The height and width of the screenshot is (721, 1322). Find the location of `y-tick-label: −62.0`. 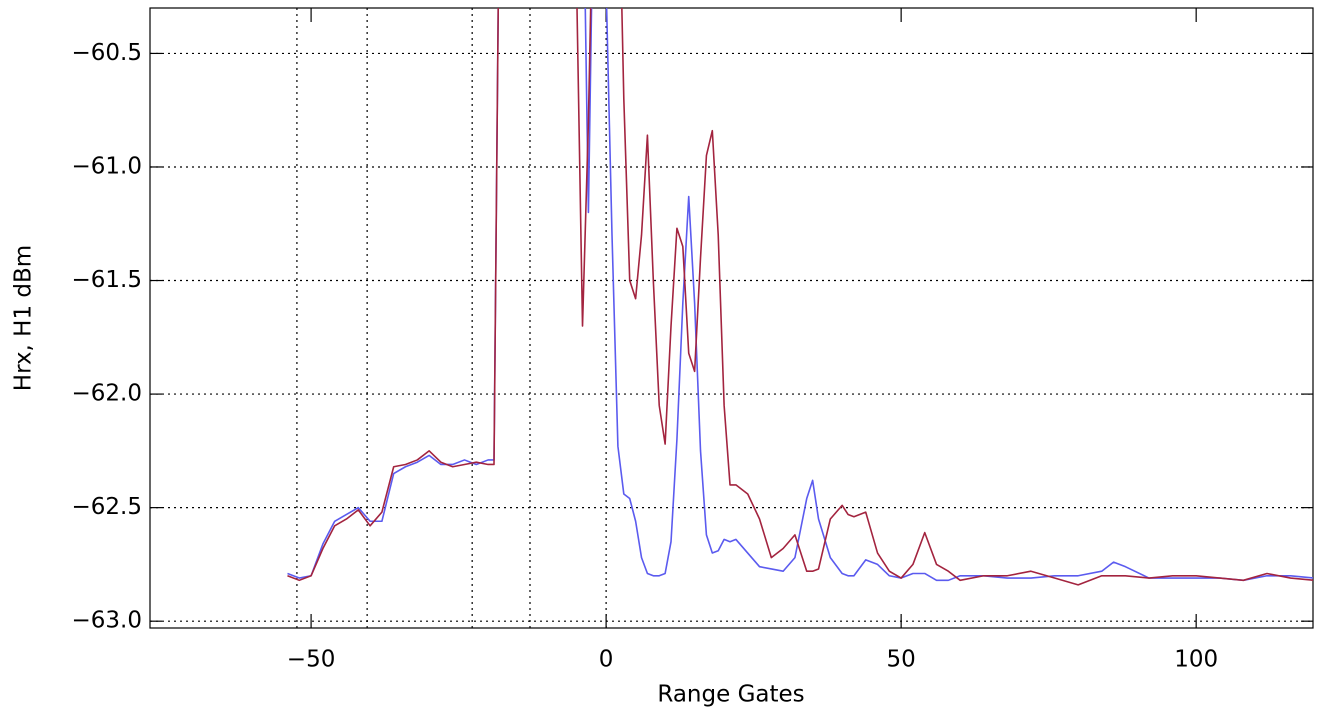

y-tick-label: −62.0 is located at coordinates (107, 394).